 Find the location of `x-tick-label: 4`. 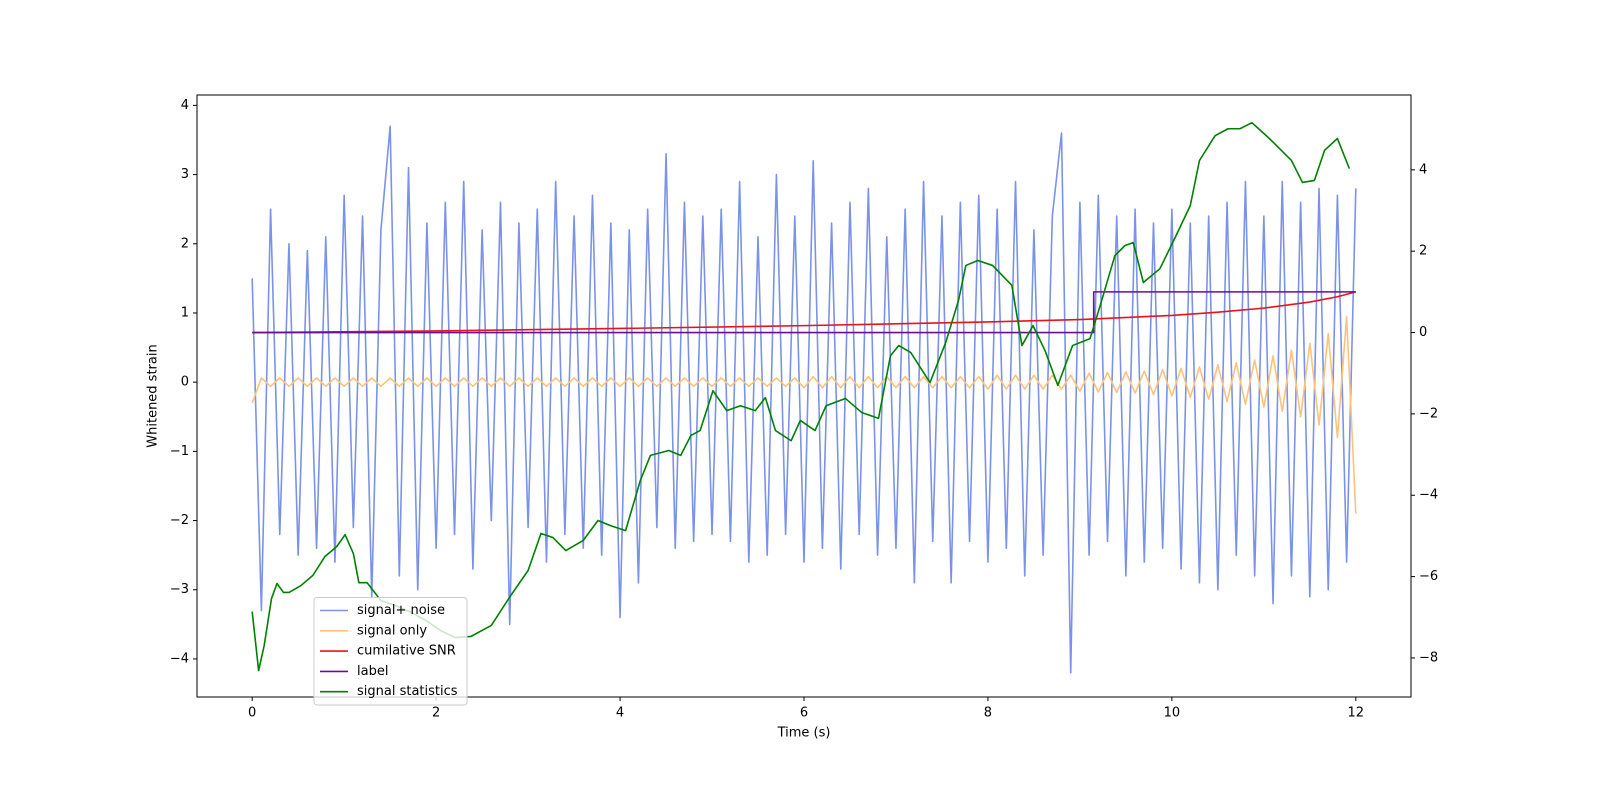

x-tick-label: 4 is located at coordinates (620, 713).